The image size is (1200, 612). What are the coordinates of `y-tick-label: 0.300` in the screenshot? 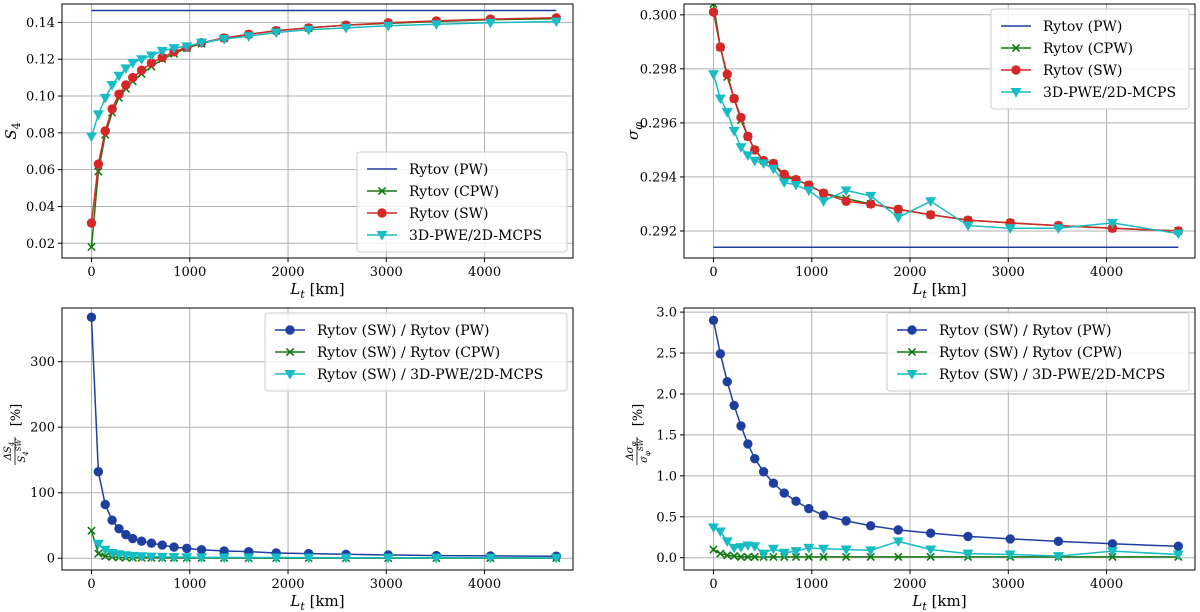 It's located at (658, 15).